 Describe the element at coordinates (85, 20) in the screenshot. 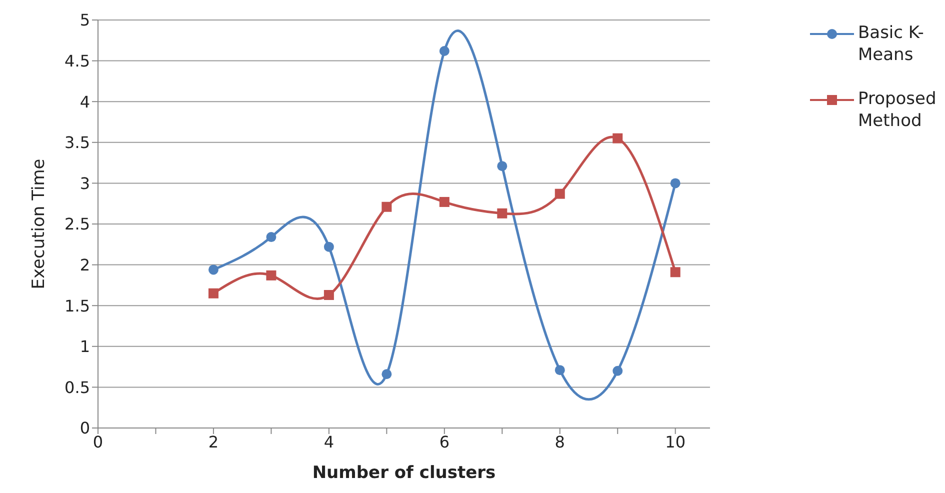

I see `y-tick-label: 5` at that location.